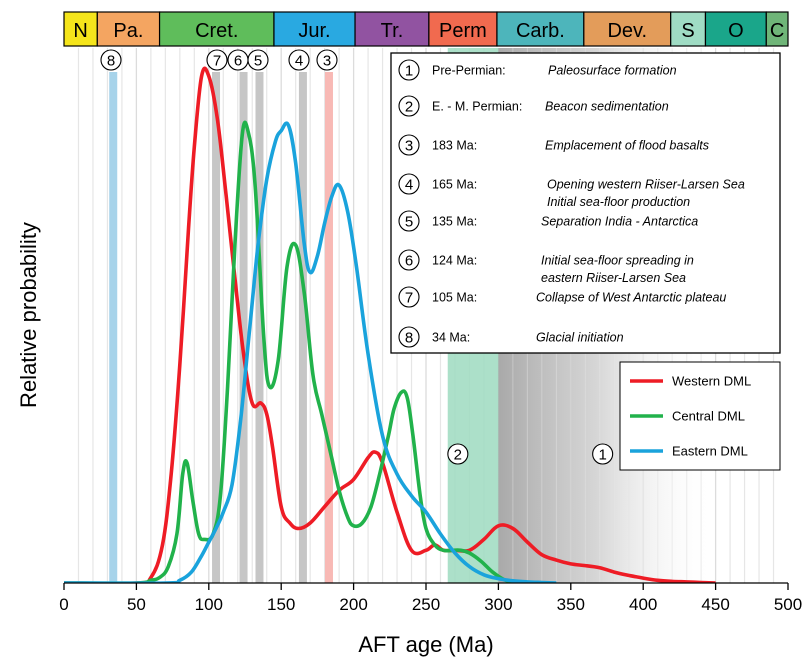 The height and width of the screenshot is (663, 810). Describe the element at coordinates (533, 106) in the screenshot. I see `event-entry-2: 2 E. - M. Permian: Beacon sedimentation` at that location.